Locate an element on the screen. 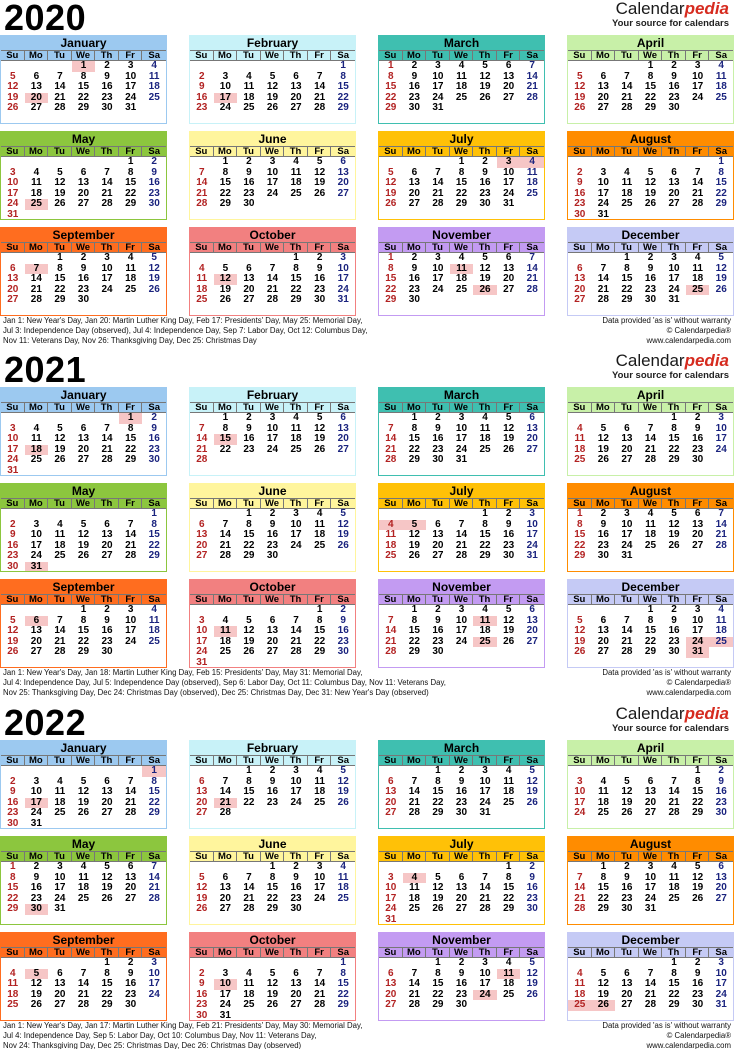 The width and height of the screenshot is (735, 1049). weekday-label: Su is located at coordinates (580, 952).